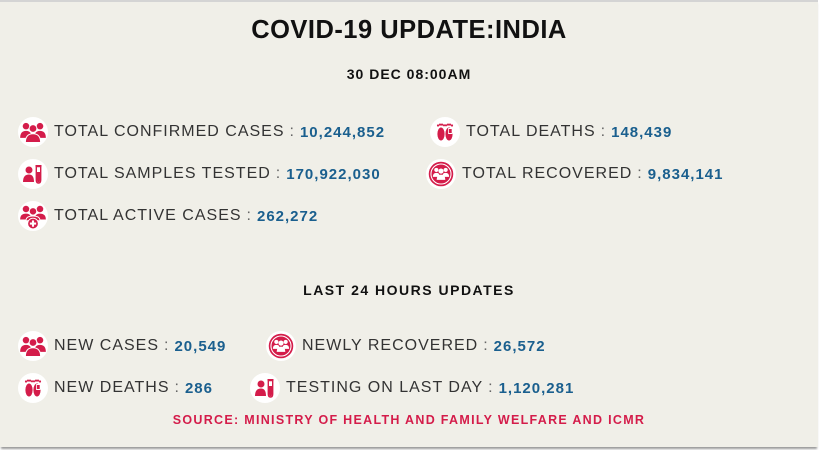 This screenshot has width=821, height=450. I want to click on stat-value: 26,572, so click(519, 346).